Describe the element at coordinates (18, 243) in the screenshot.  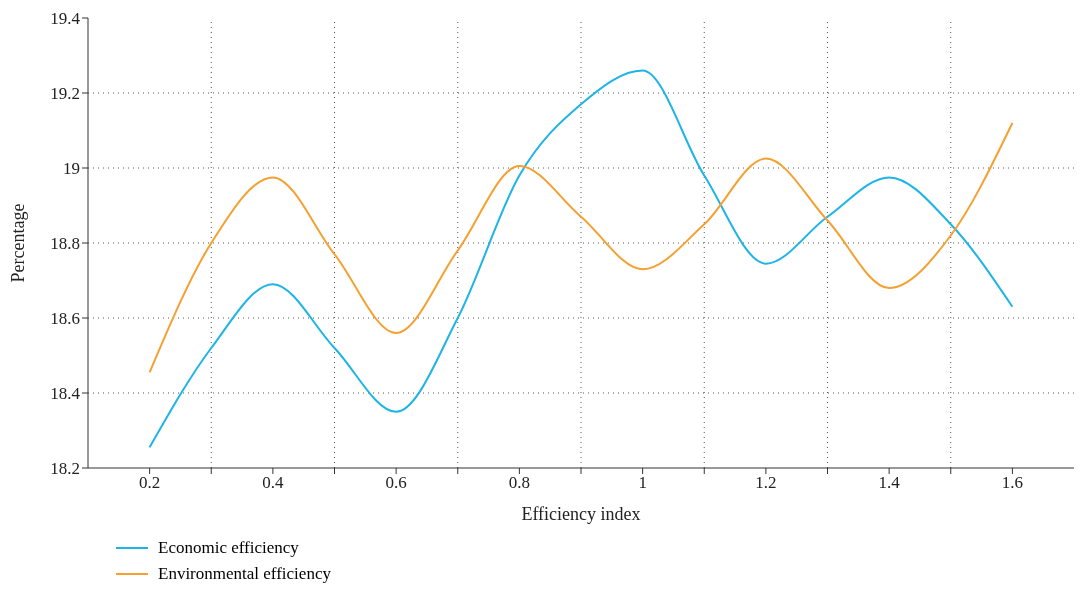
I see `y-axis-title: Percentage` at that location.